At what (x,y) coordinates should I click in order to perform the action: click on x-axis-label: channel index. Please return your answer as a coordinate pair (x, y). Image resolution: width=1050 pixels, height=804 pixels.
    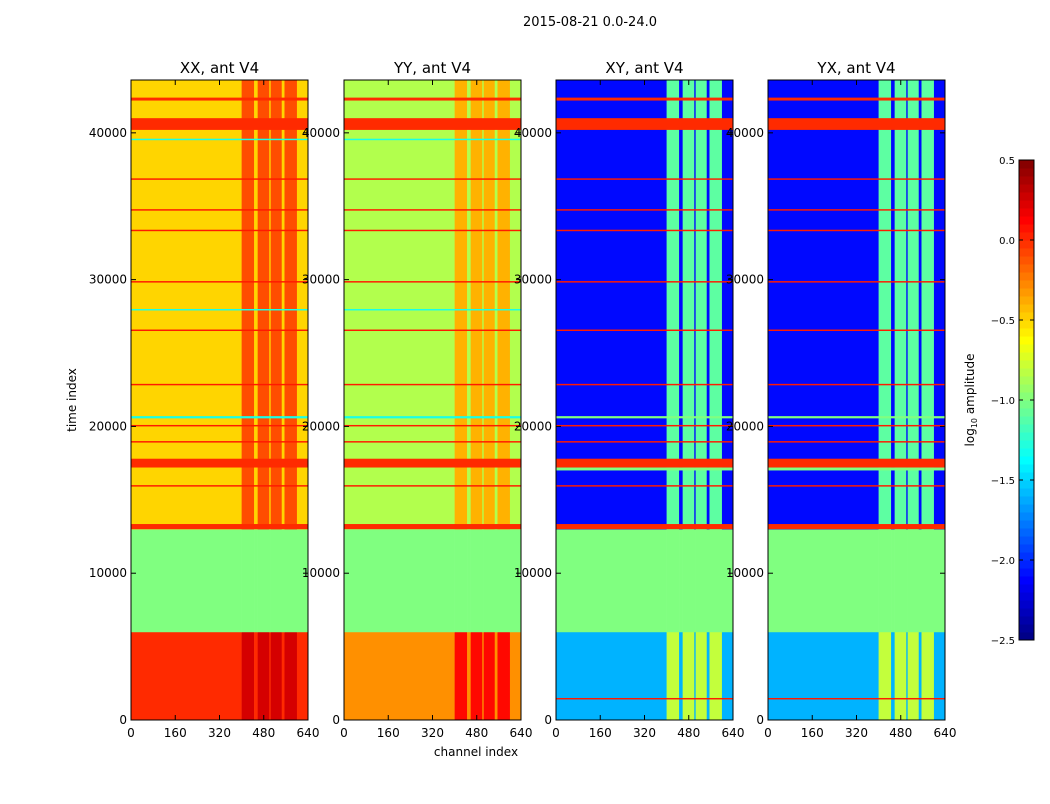
    Looking at the image, I should click on (476, 752).